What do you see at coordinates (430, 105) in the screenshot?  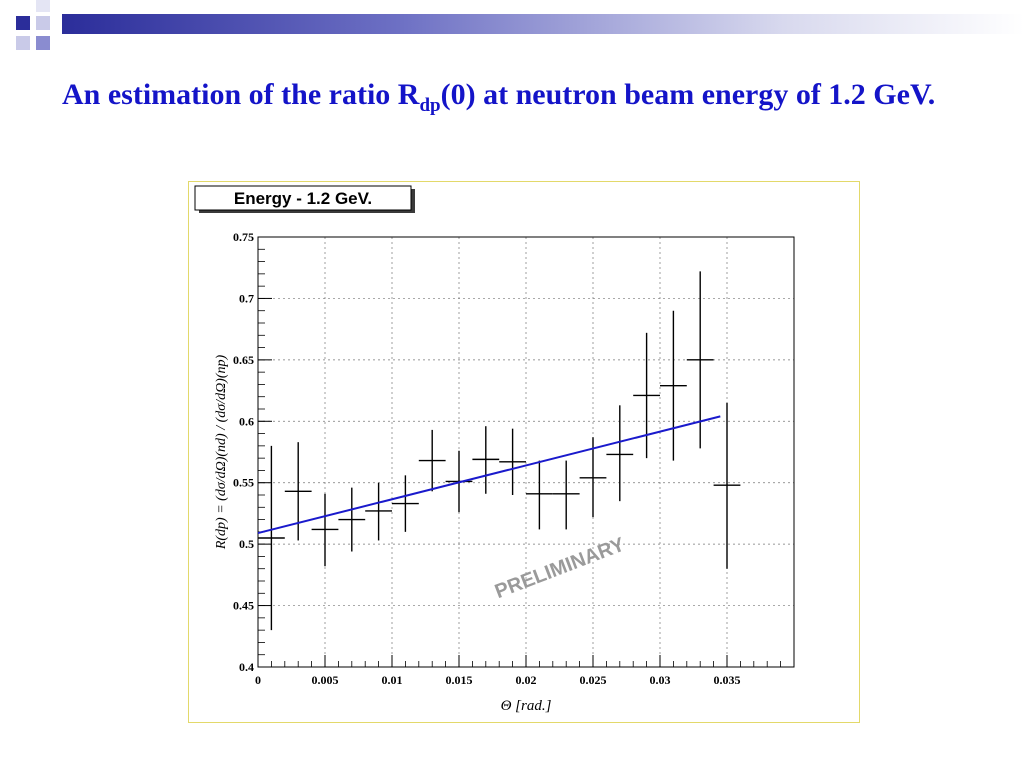 I see `slide-title-subscript: dp` at bounding box center [430, 105].